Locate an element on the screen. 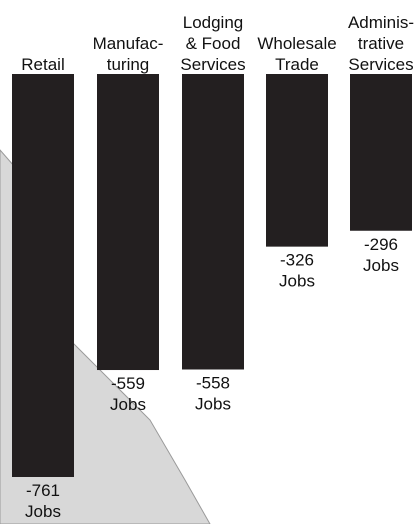 The image size is (419, 524). category-label-2: Lodging & Food Services is located at coordinates (212, 43).